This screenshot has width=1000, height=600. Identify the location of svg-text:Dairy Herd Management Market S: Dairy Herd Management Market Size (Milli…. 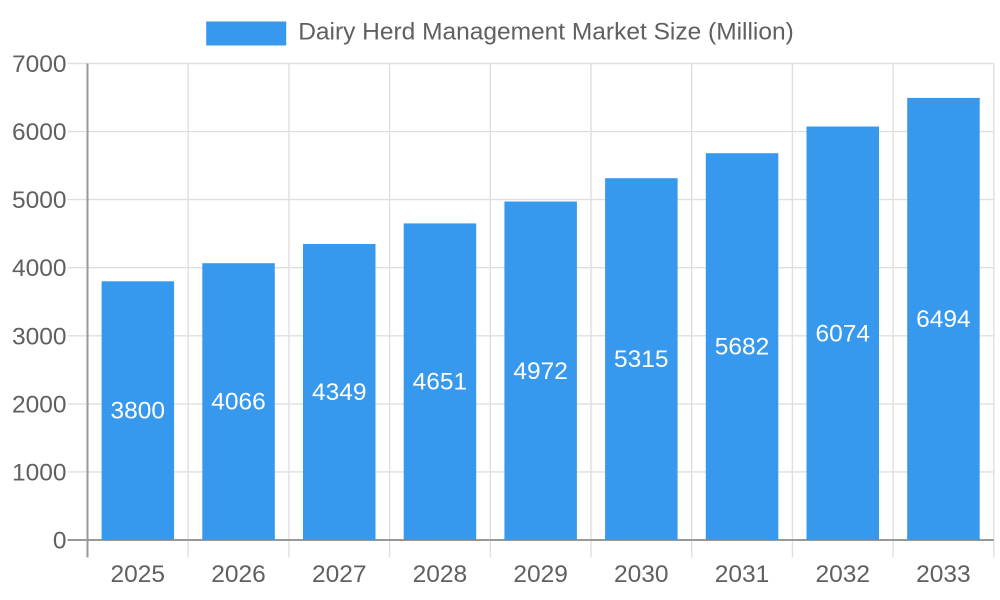
(546, 32).